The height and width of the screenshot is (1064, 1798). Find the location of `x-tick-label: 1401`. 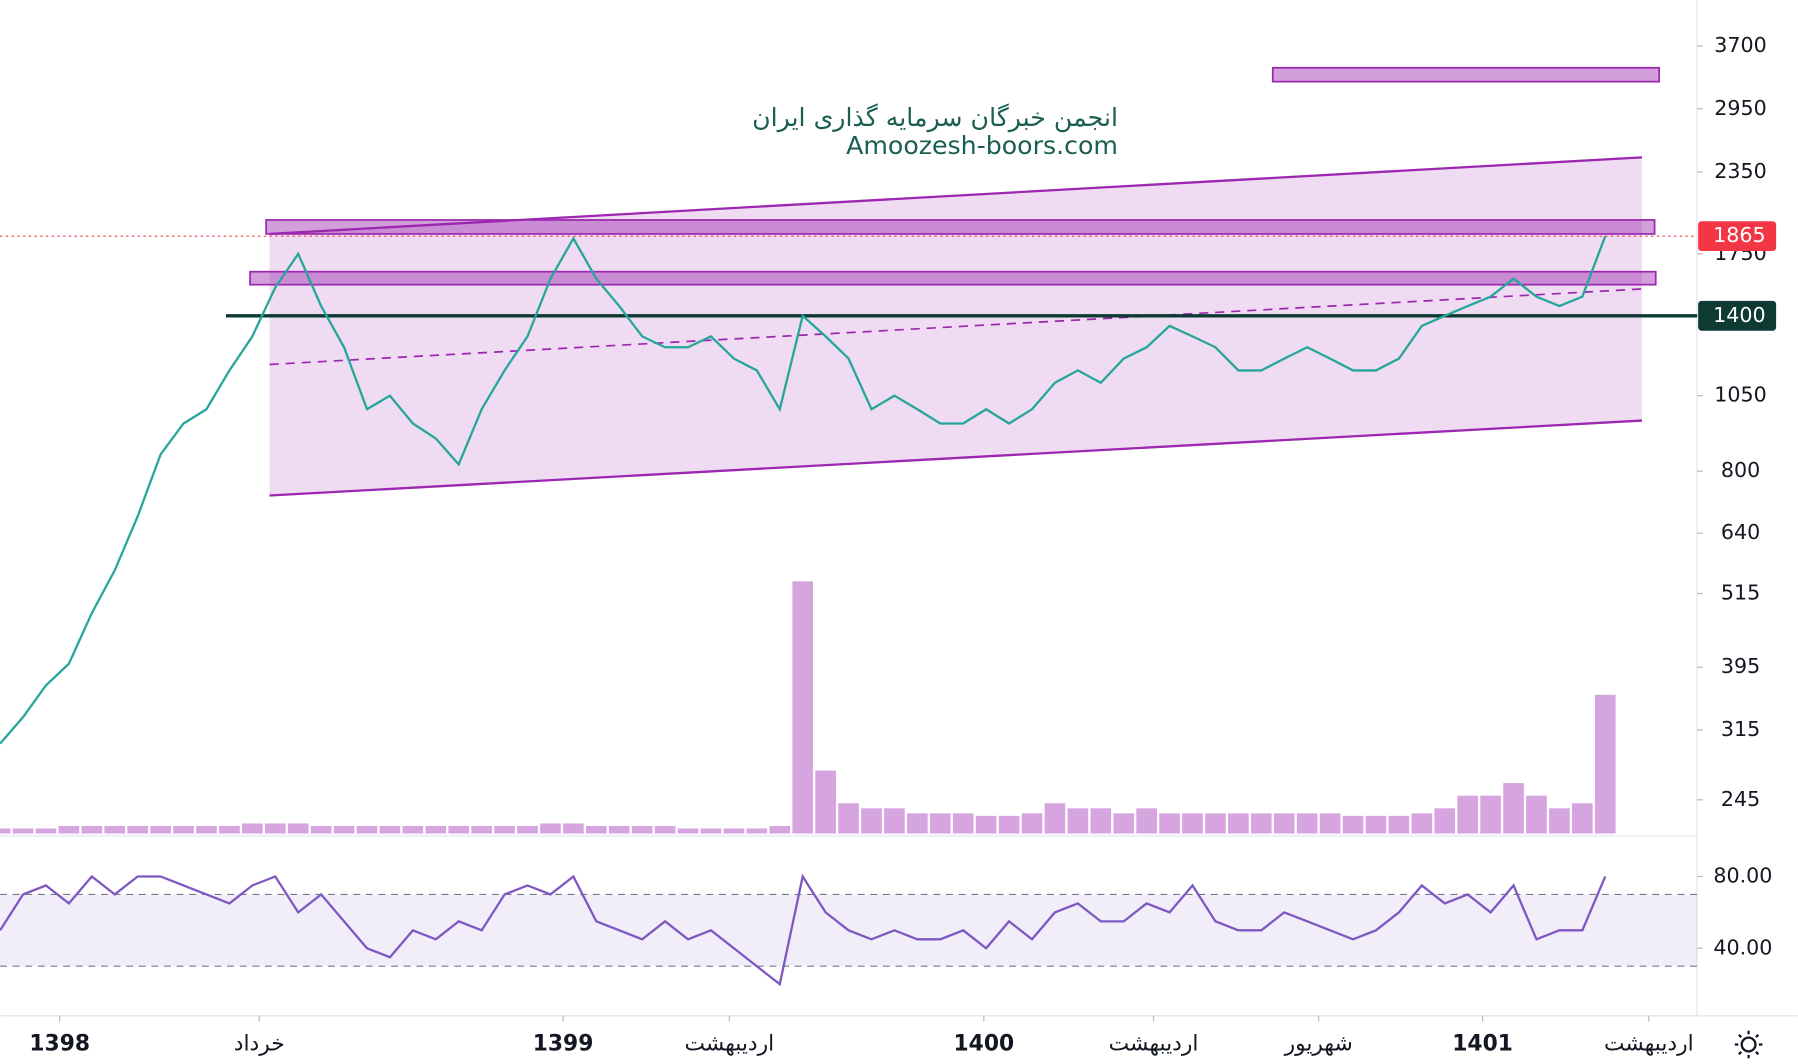

x-tick-label: 1401 is located at coordinates (1482, 1044).